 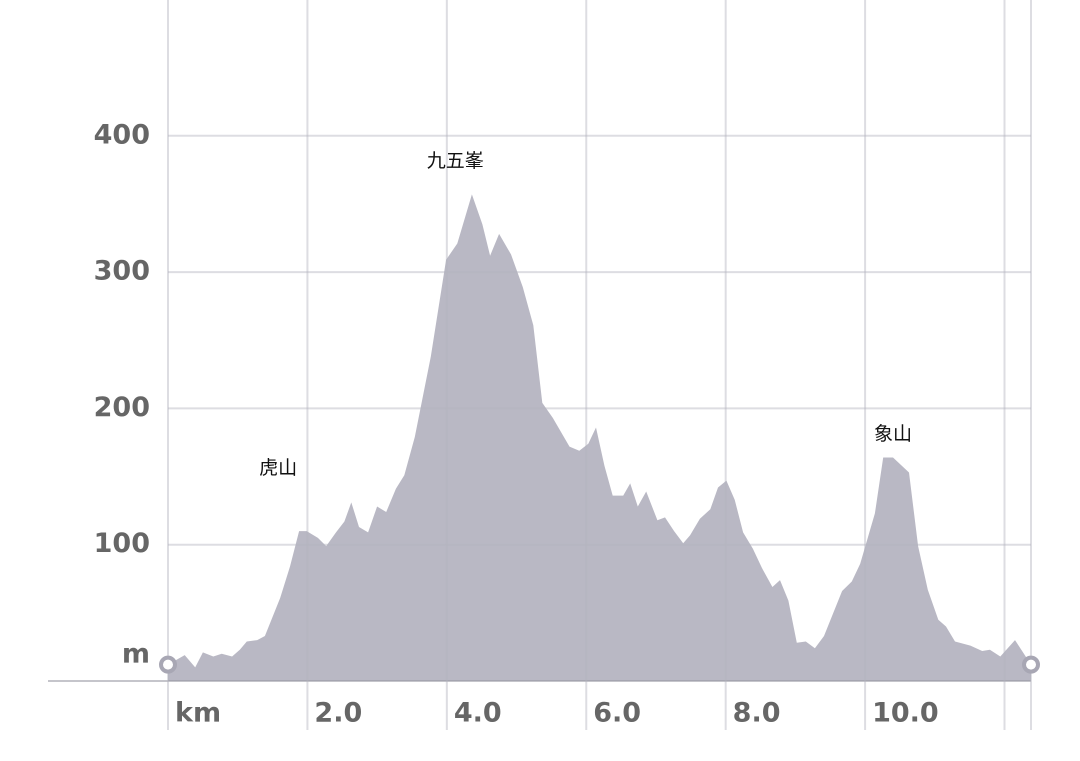 I want to click on x-tick-label: 2.0, so click(x=338, y=713).